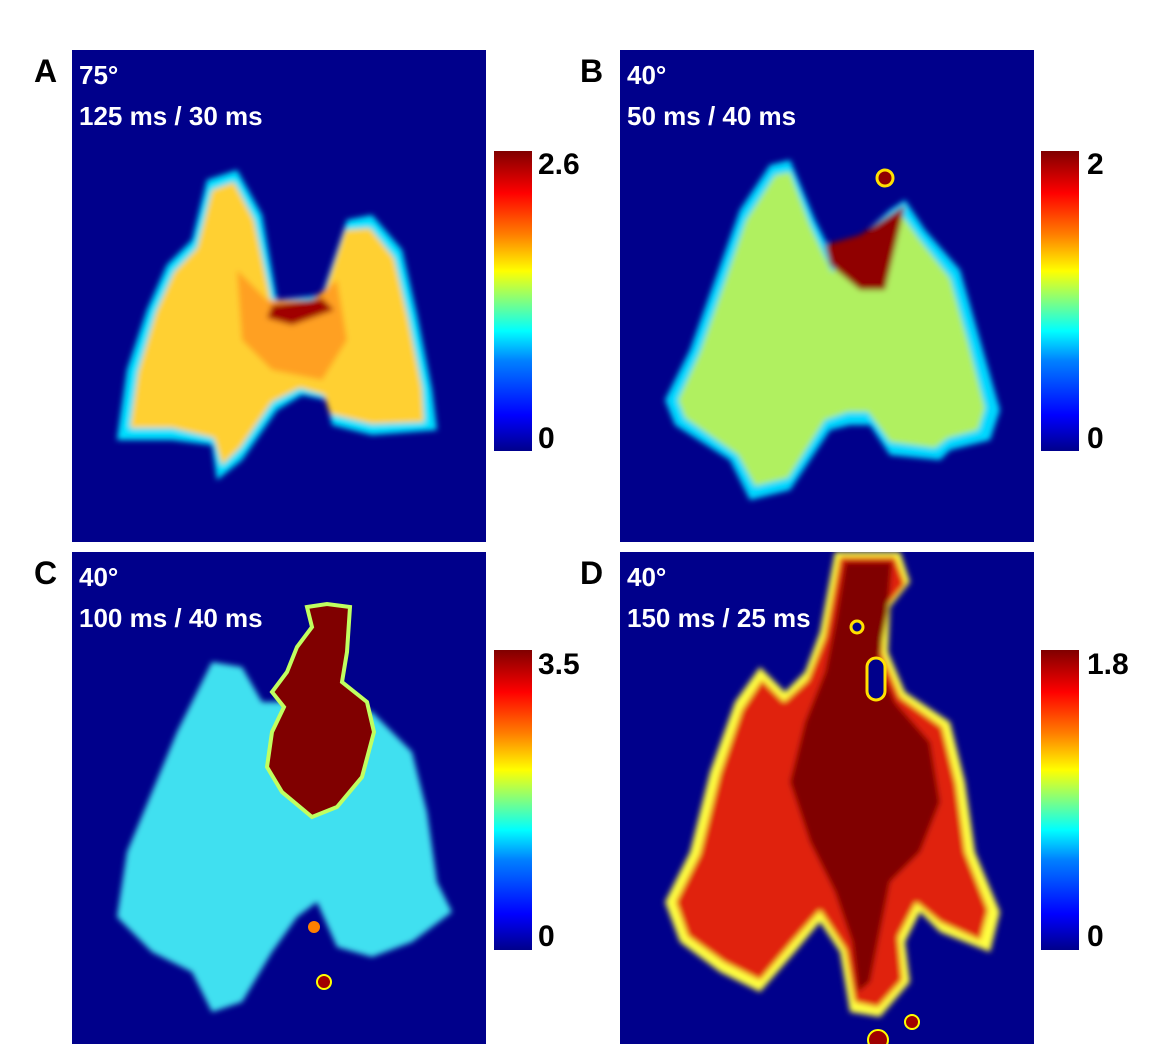 This screenshot has height=1064, width=1162. Describe the element at coordinates (832, 798) in the screenshot. I see `thyroid-map-d` at that location.